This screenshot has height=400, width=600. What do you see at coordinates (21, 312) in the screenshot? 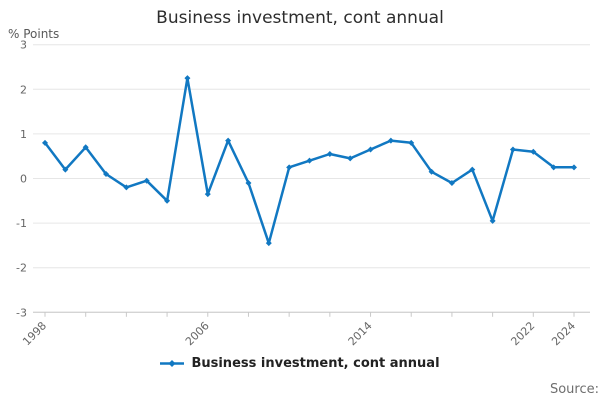
I see `y-tick-label: -3` at bounding box center [21, 312].